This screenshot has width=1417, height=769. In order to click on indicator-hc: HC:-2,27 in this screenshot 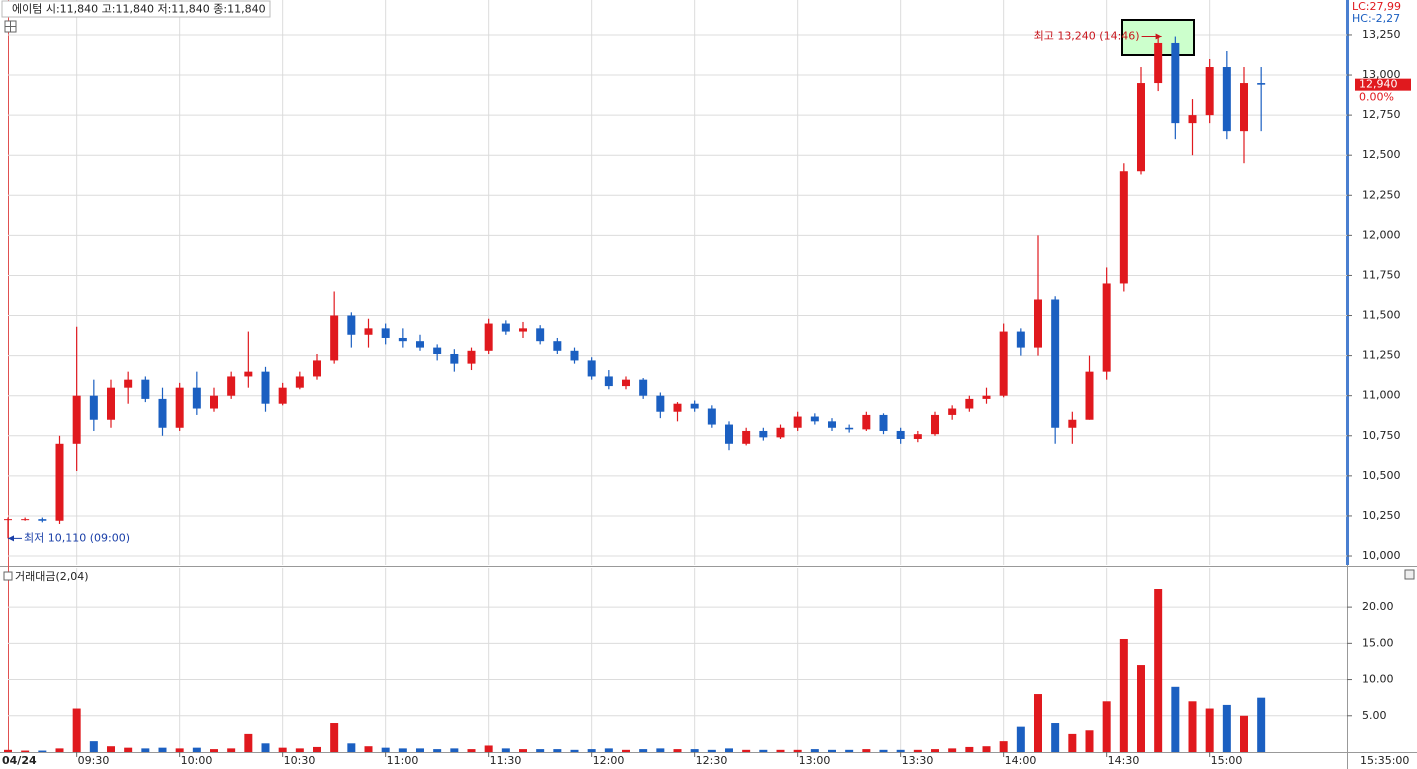, I will do `click(1376, 18)`.